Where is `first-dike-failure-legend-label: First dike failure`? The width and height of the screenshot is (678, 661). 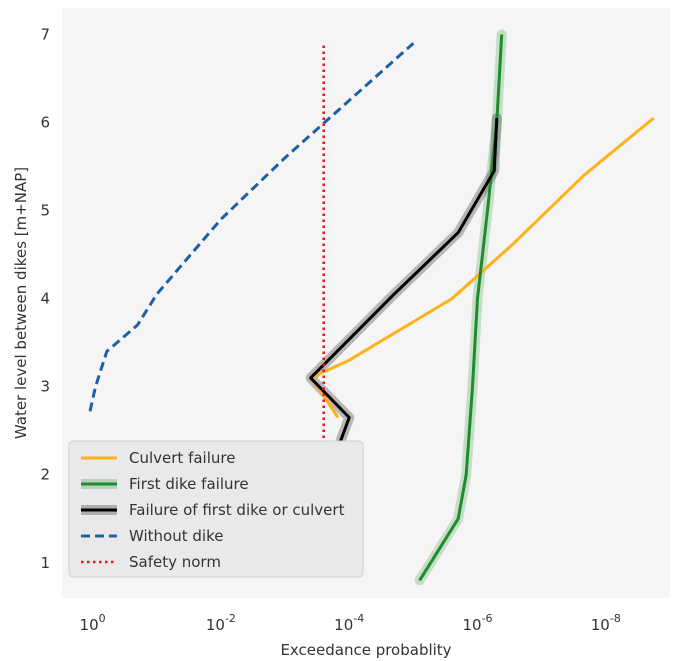 first-dike-failure-legend-label: First dike failure is located at coordinates (189, 484).